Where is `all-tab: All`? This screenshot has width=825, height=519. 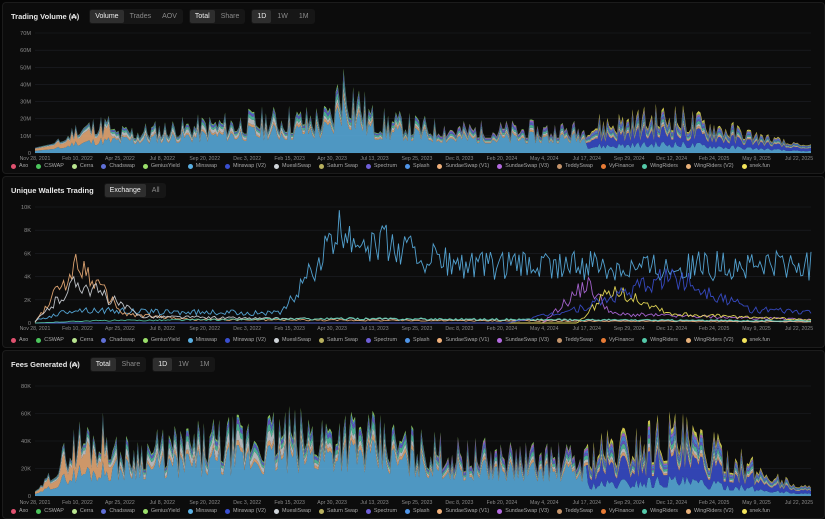 all-tab: All is located at coordinates (155, 190).